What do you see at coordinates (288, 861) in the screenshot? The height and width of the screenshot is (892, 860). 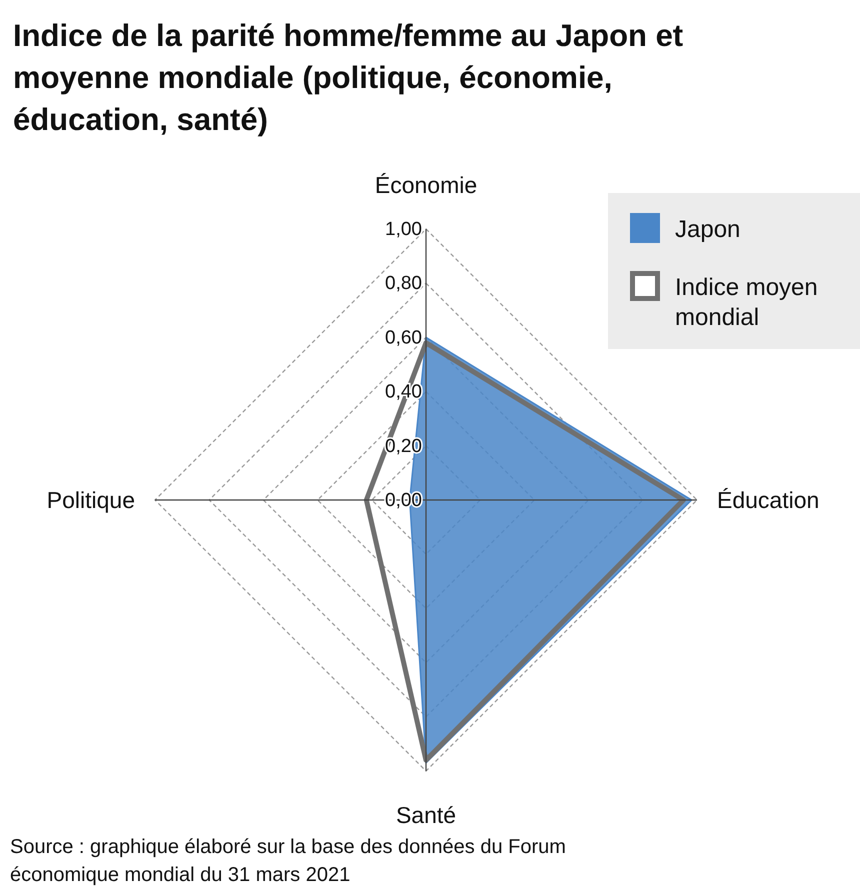 I see `source-note: Source : graphique élaboré sur la base des données du Forum économique mondial du 31 mars 2021` at bounding box center [288, 861].